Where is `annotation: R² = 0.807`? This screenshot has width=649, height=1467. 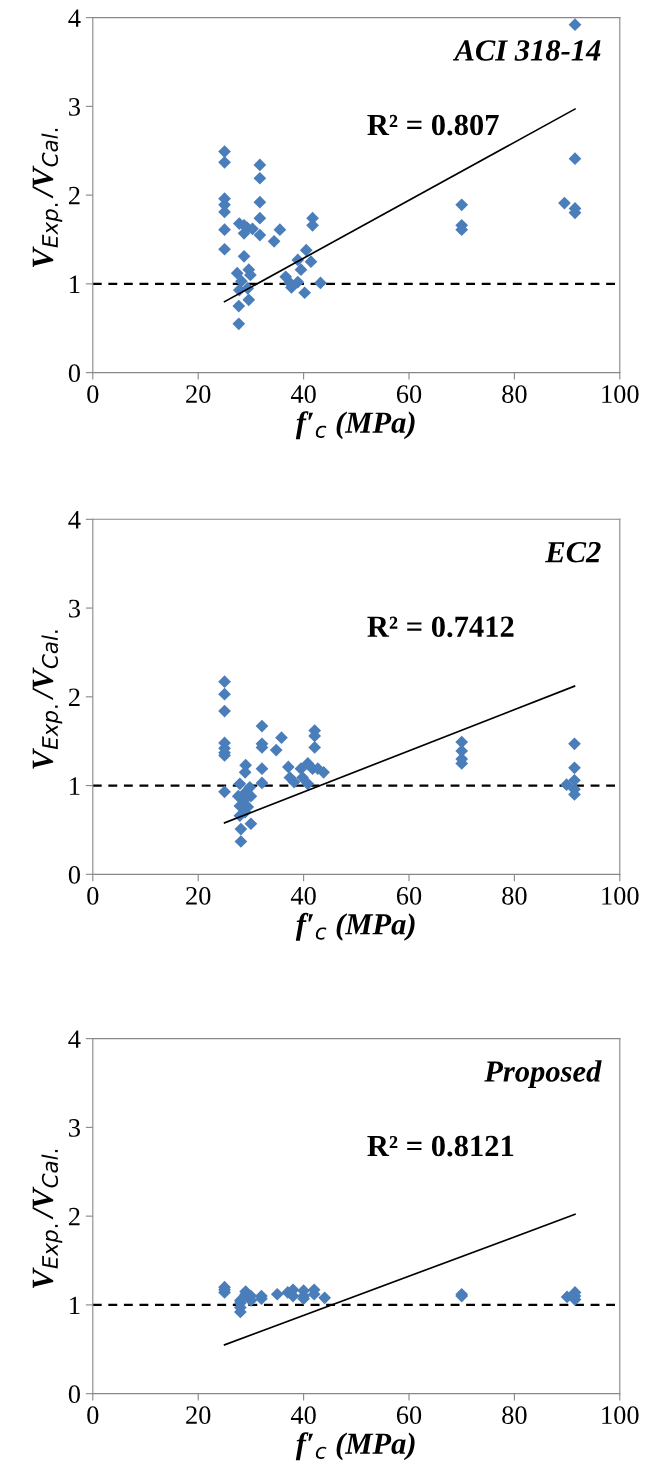
annotation: R² = 0.807 is located at coordinates (433, 125).